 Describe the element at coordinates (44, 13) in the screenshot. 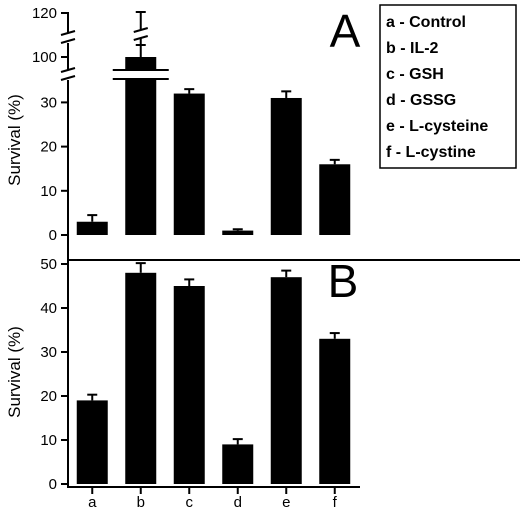

I see `panel-a-y-tick-label: 120` at that location.